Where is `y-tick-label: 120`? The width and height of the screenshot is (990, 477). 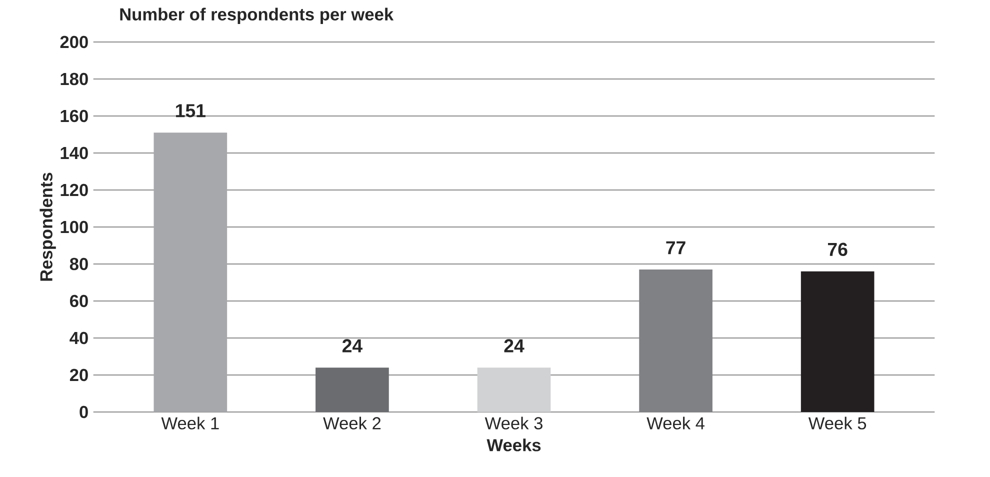
y-tick-label: 120 is located at coordinates (74, 190).